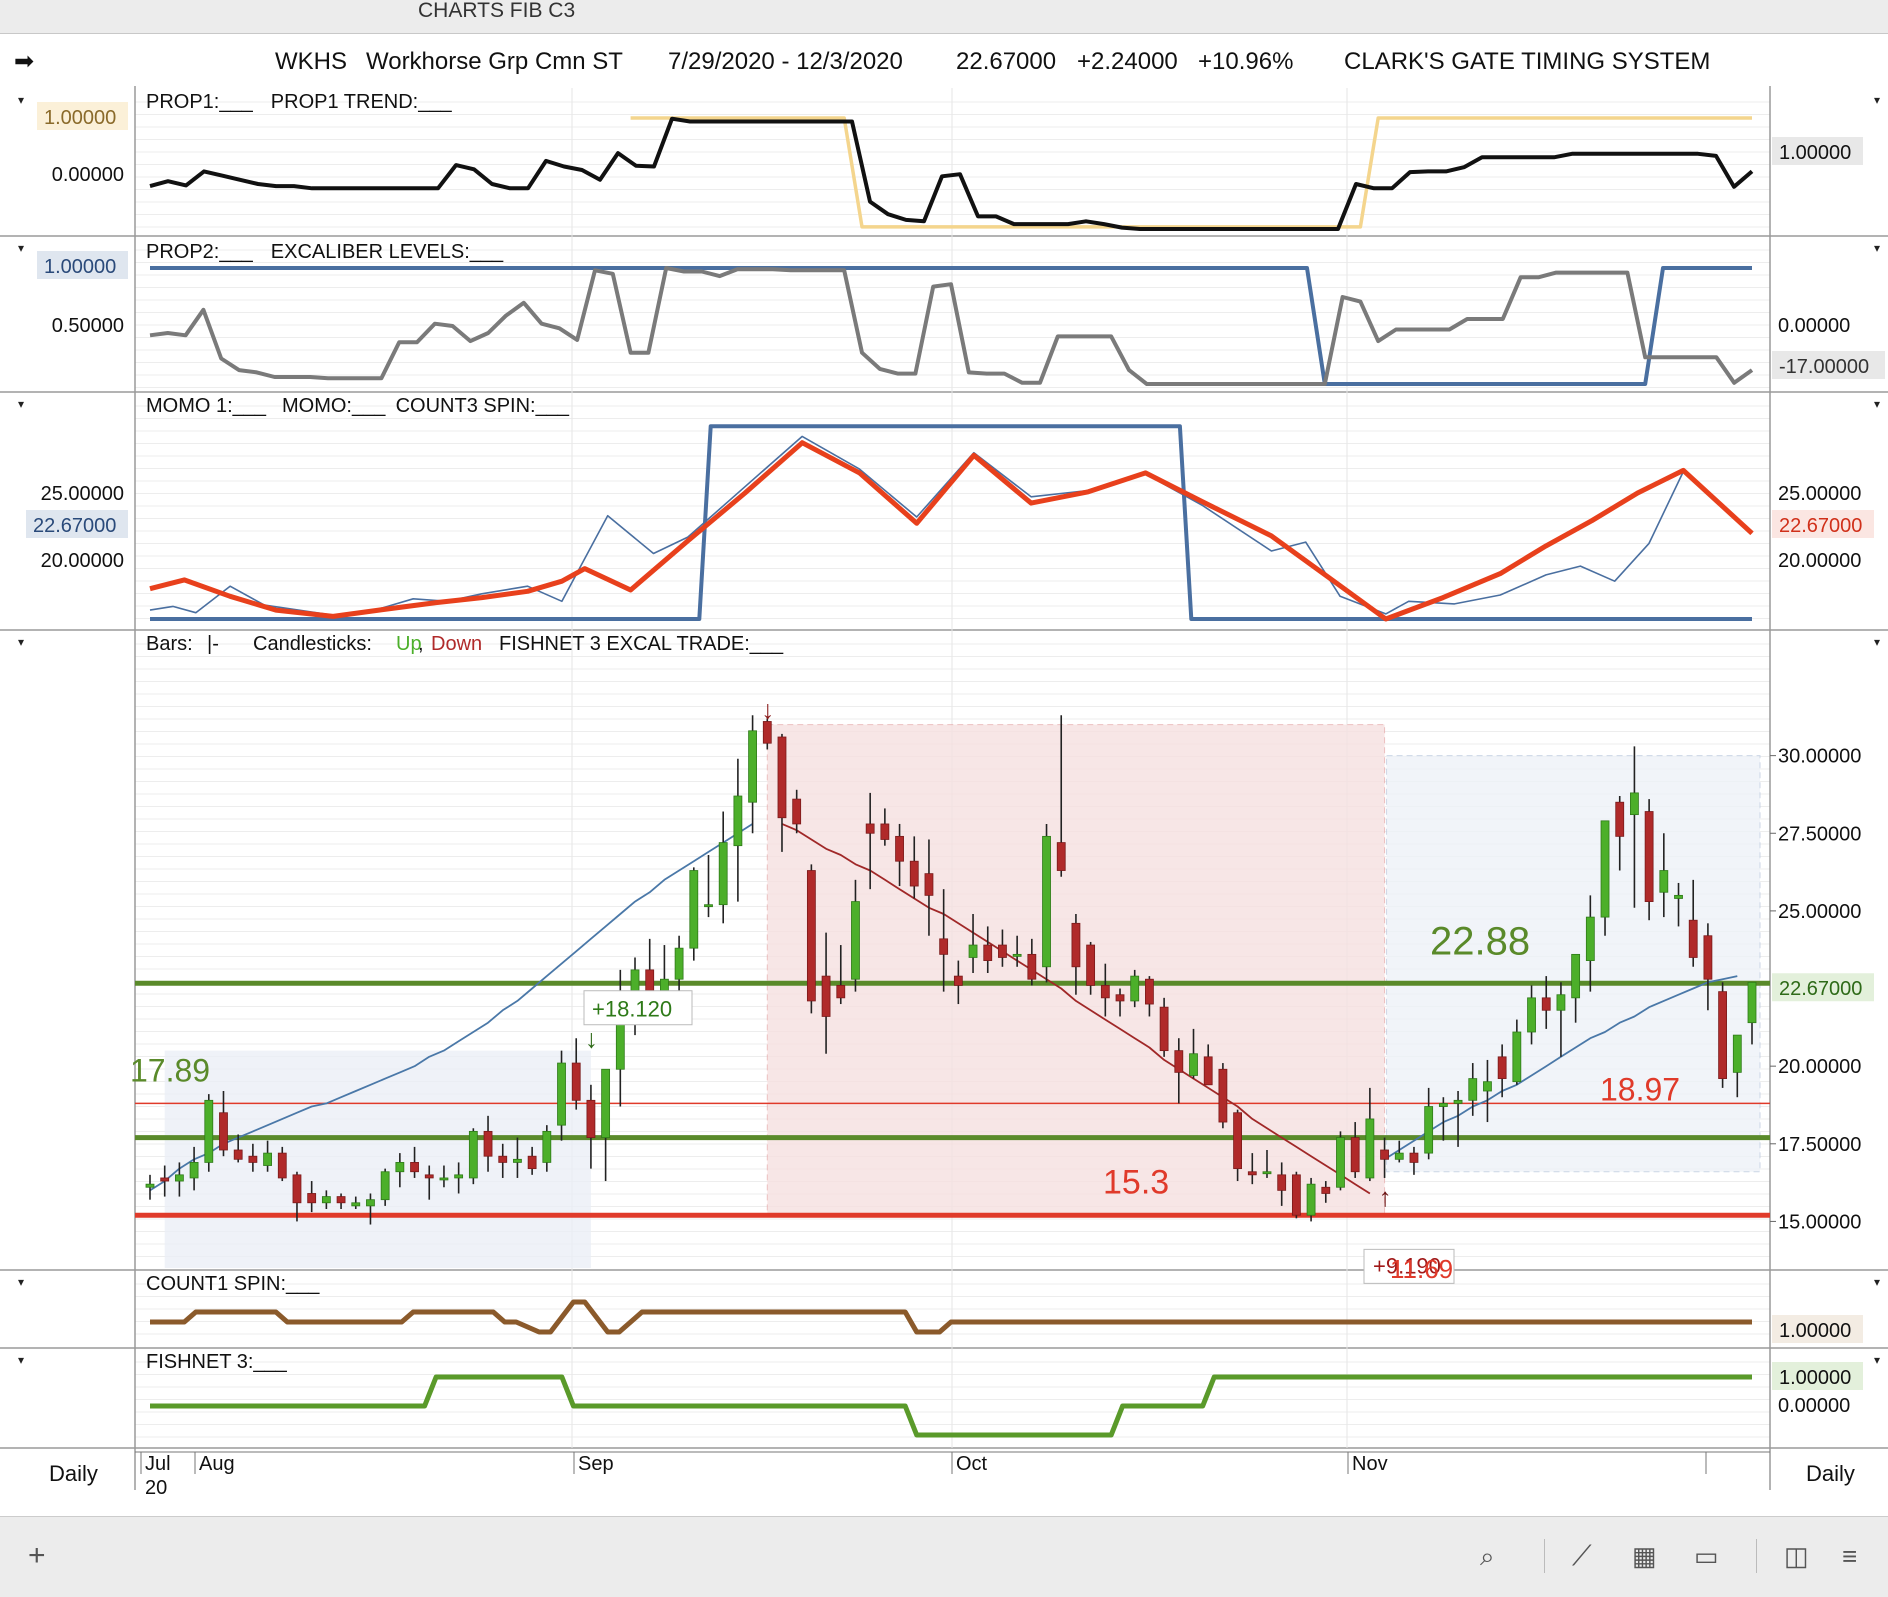 Image resolution: width=1888 pixels, height=1597 pixels. What do you see at coordinates (1850, 1556) in the screenshot?
I see `menu-icon: ≡` at bounding box center [1850, 1556].